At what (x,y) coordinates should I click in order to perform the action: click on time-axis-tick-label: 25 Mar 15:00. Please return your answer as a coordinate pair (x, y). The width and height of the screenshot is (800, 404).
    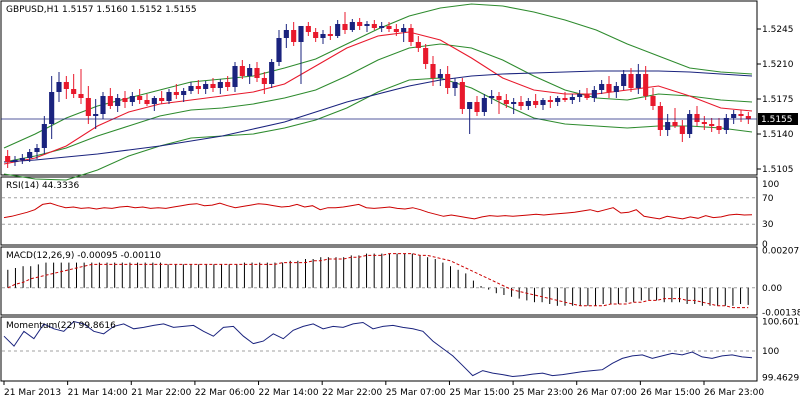
    Looking at the image, I should click on (479, 393).